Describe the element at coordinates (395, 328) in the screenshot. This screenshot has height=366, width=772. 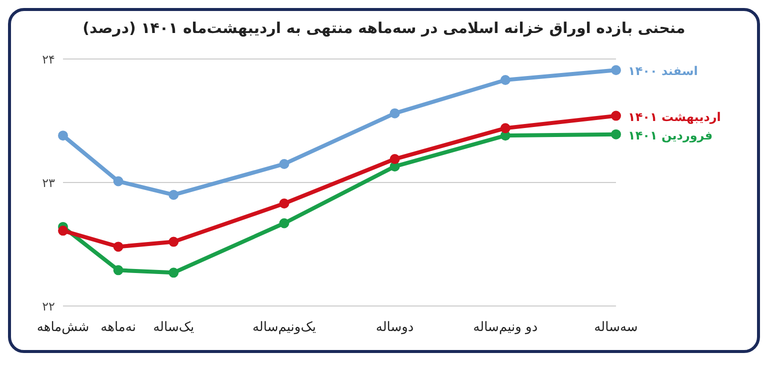
I see `x-tick-label: دوساله` at that location.